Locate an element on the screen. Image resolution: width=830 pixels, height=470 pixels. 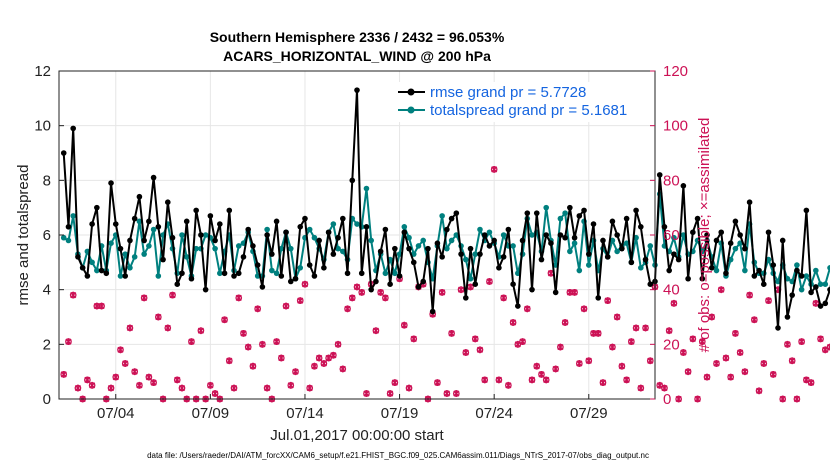
y-tick-label: 10 is located at coordinates (42, 126).